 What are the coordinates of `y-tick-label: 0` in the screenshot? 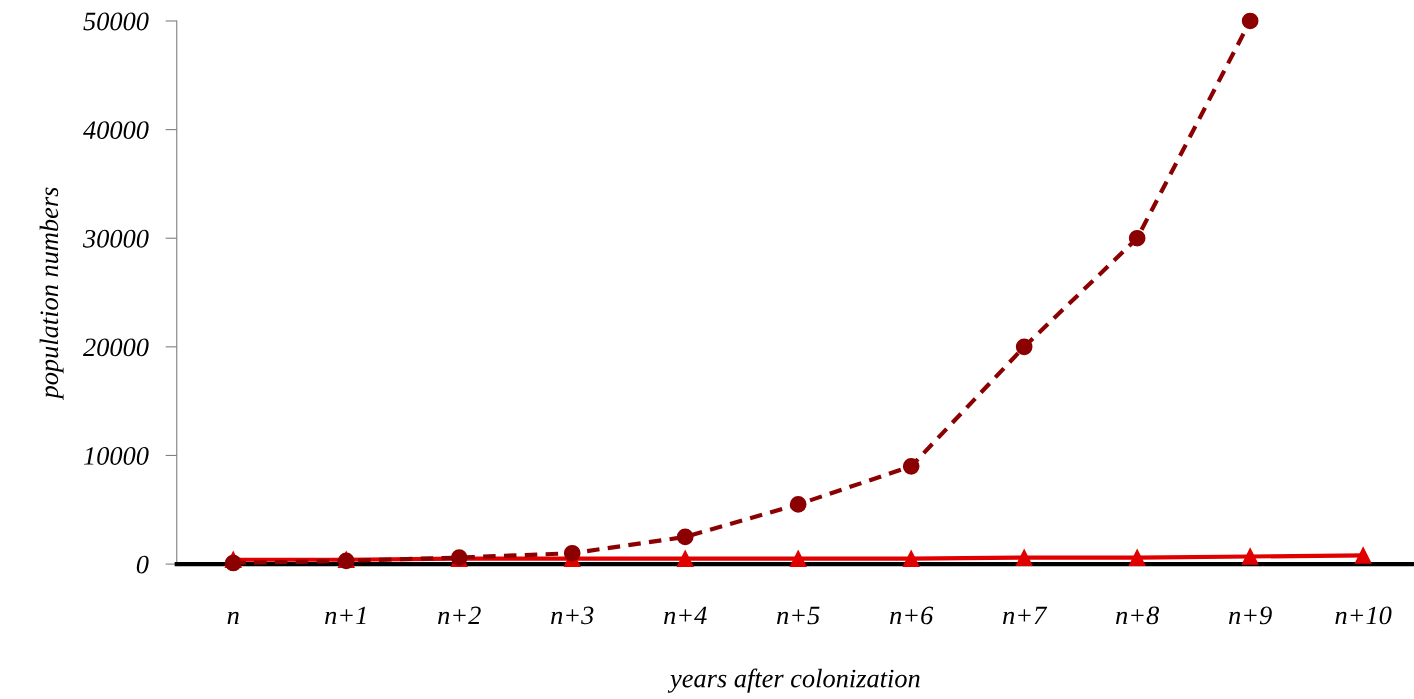 It's located at (142, 564).